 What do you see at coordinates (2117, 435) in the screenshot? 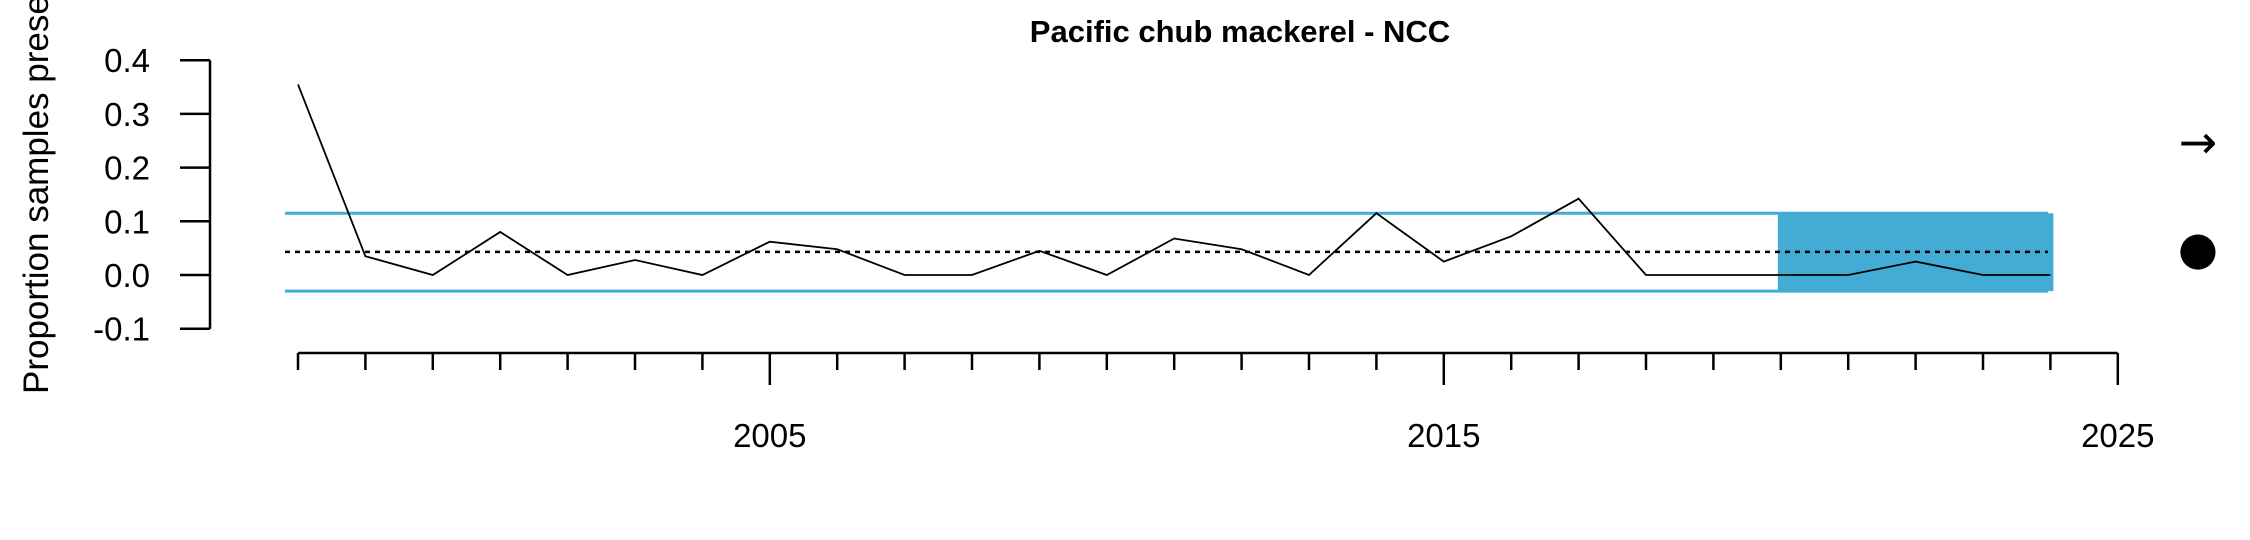
I see `x-tick-label-2: 2025` at bounding box center [2117, 435].